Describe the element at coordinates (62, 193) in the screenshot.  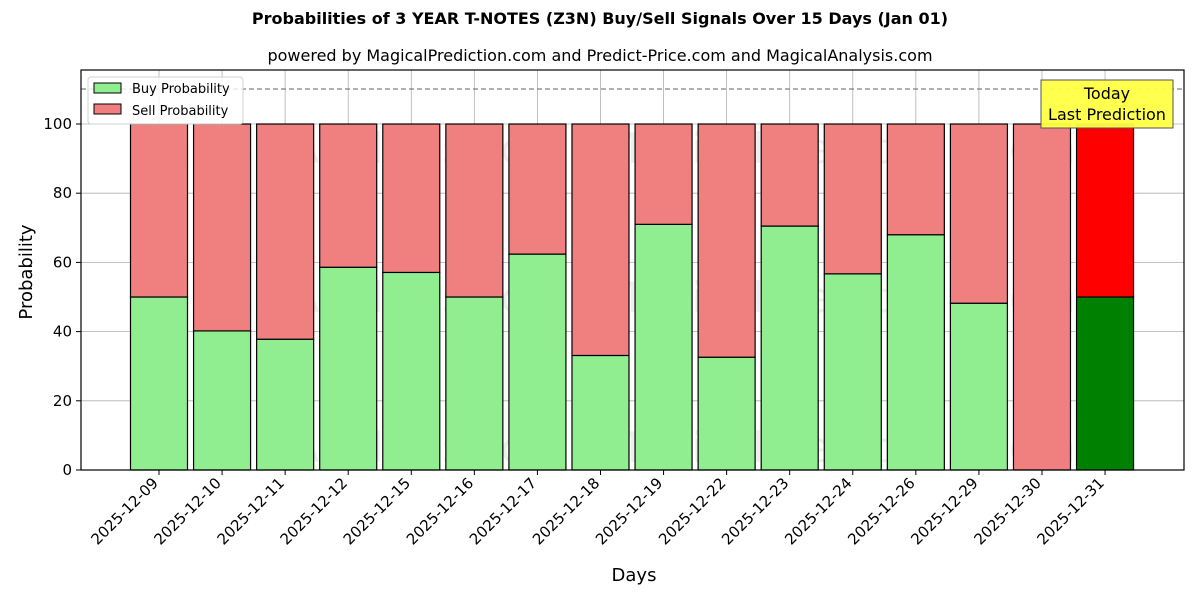
I see `y-tick-label: 80` at that location.